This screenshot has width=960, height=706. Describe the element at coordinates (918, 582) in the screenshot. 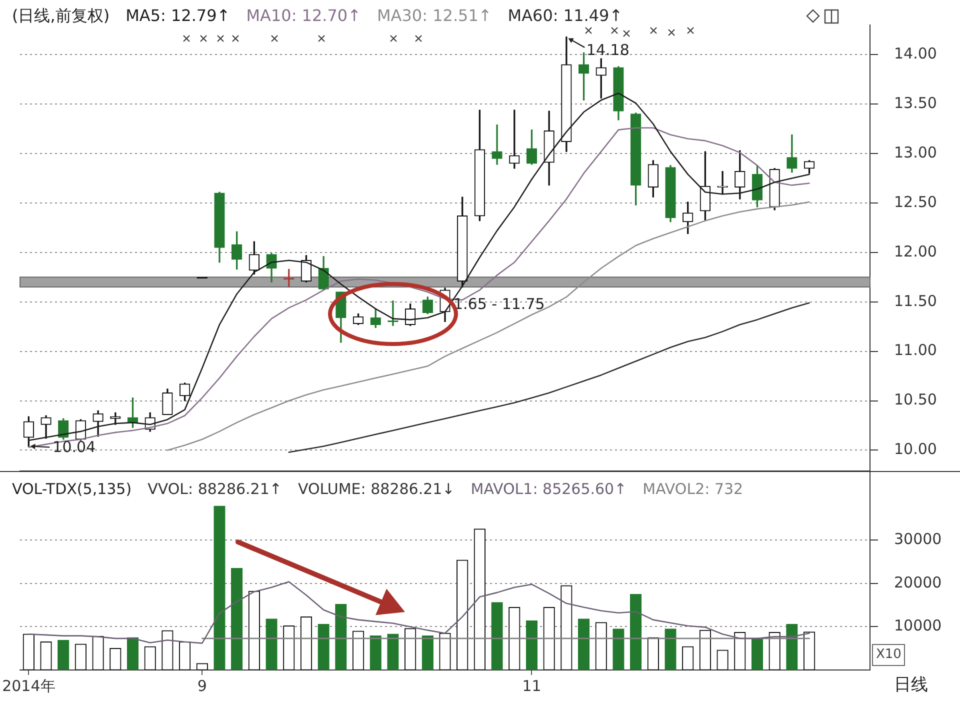

I see `y-tick-label: 20000` at that location.